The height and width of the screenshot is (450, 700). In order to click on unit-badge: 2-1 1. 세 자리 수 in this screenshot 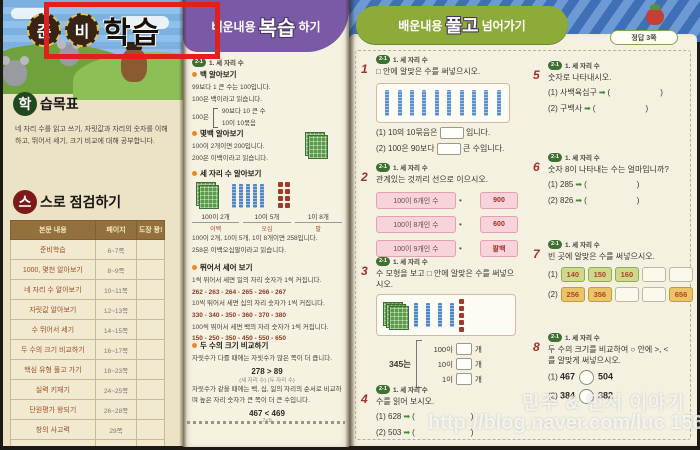, I will do `click(218, 62)`.